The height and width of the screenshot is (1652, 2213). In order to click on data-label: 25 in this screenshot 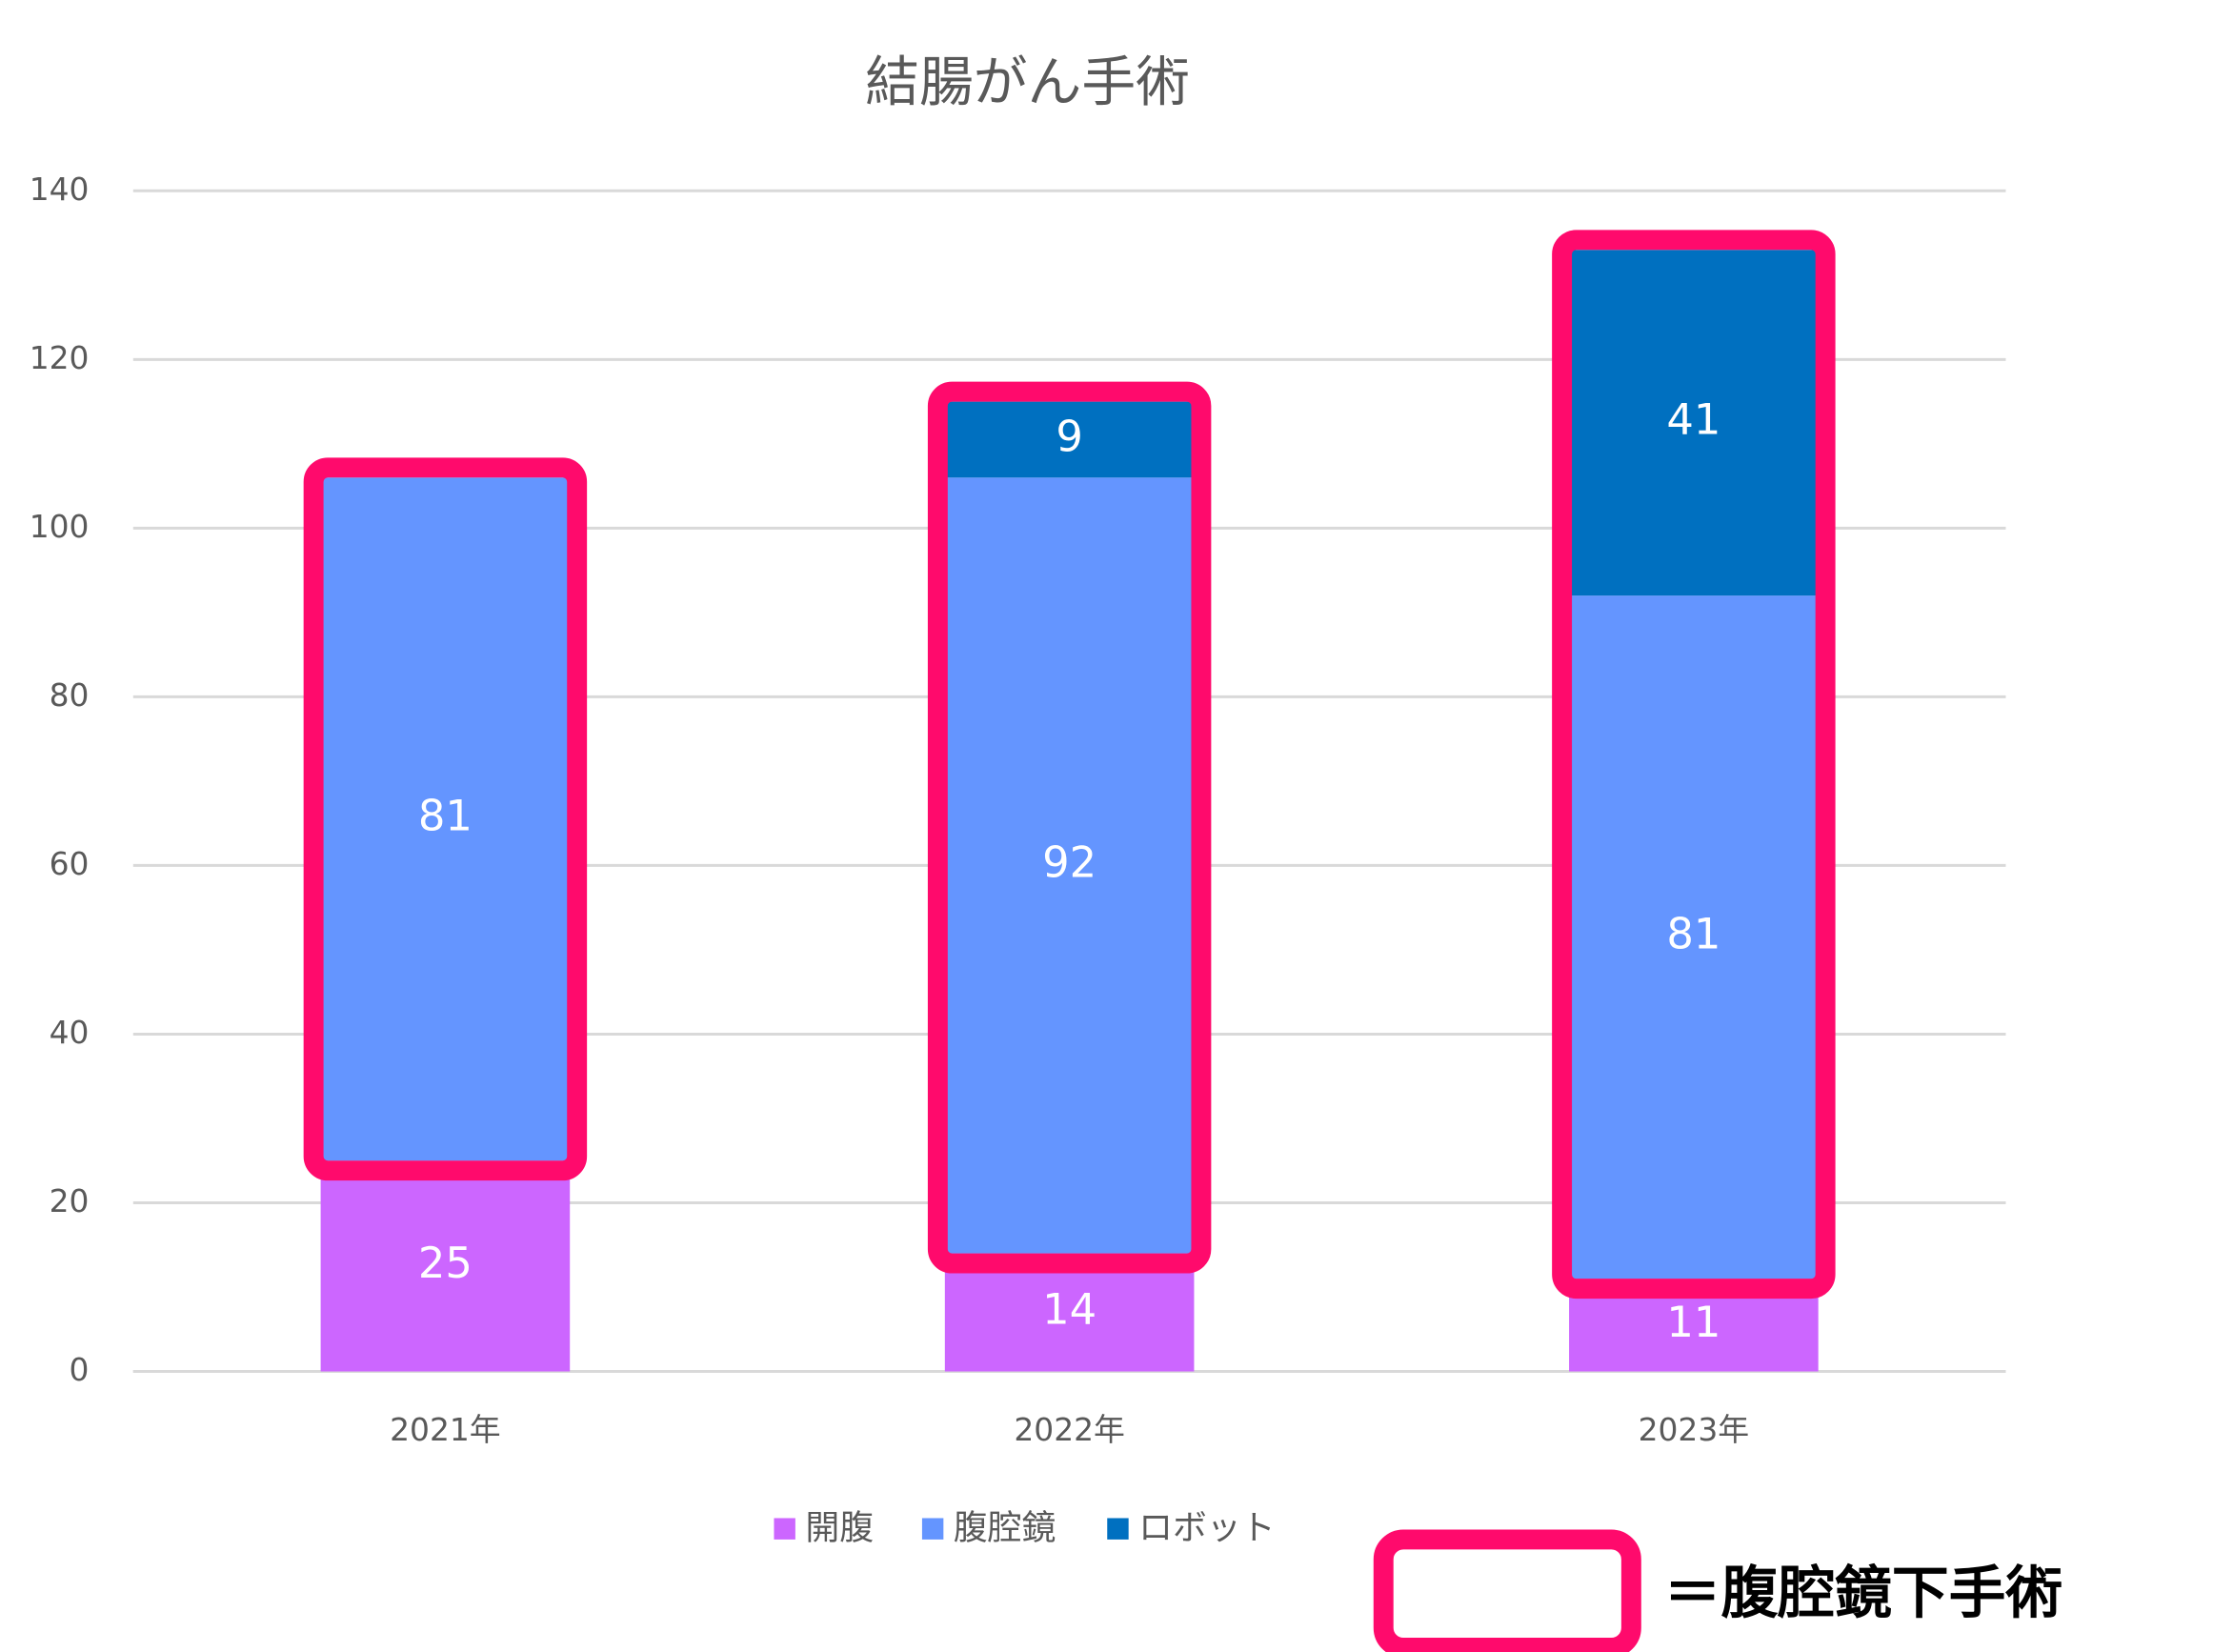, I will do `click(446, 1263)`.